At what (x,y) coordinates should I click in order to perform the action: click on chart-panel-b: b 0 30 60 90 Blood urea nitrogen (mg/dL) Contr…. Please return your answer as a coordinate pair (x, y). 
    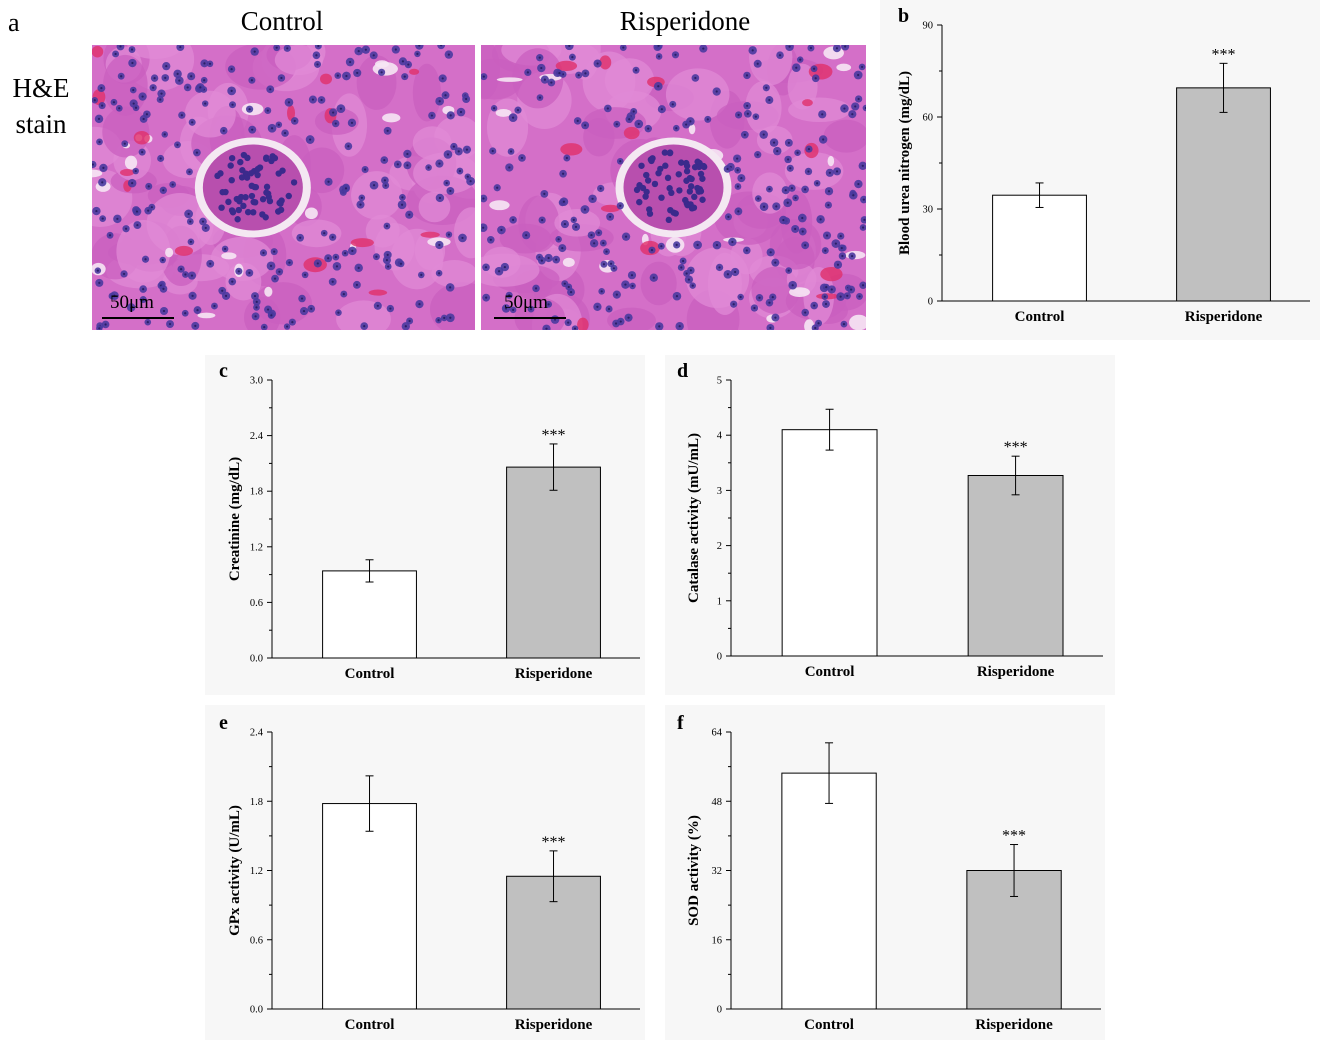
    Looking at the image, I should click on (1100, 170).